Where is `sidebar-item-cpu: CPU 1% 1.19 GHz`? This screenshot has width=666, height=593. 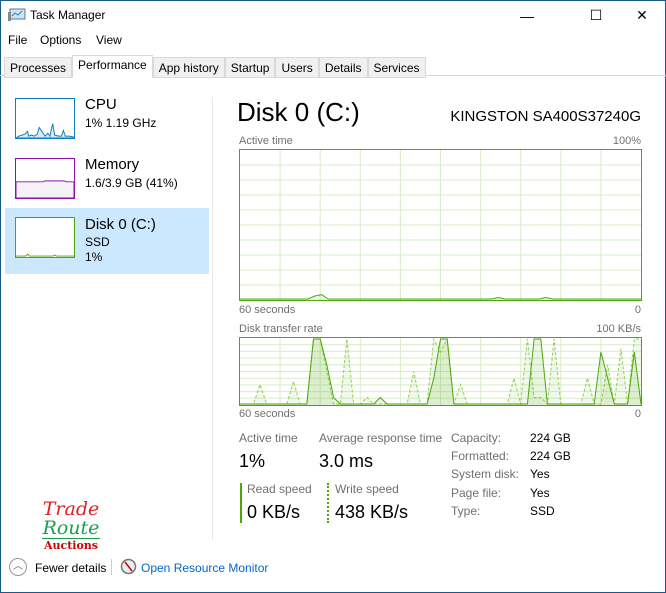
sidebar-item-cpu: CPU 1% 1.19 GHz is located at coordinates (107, 124).